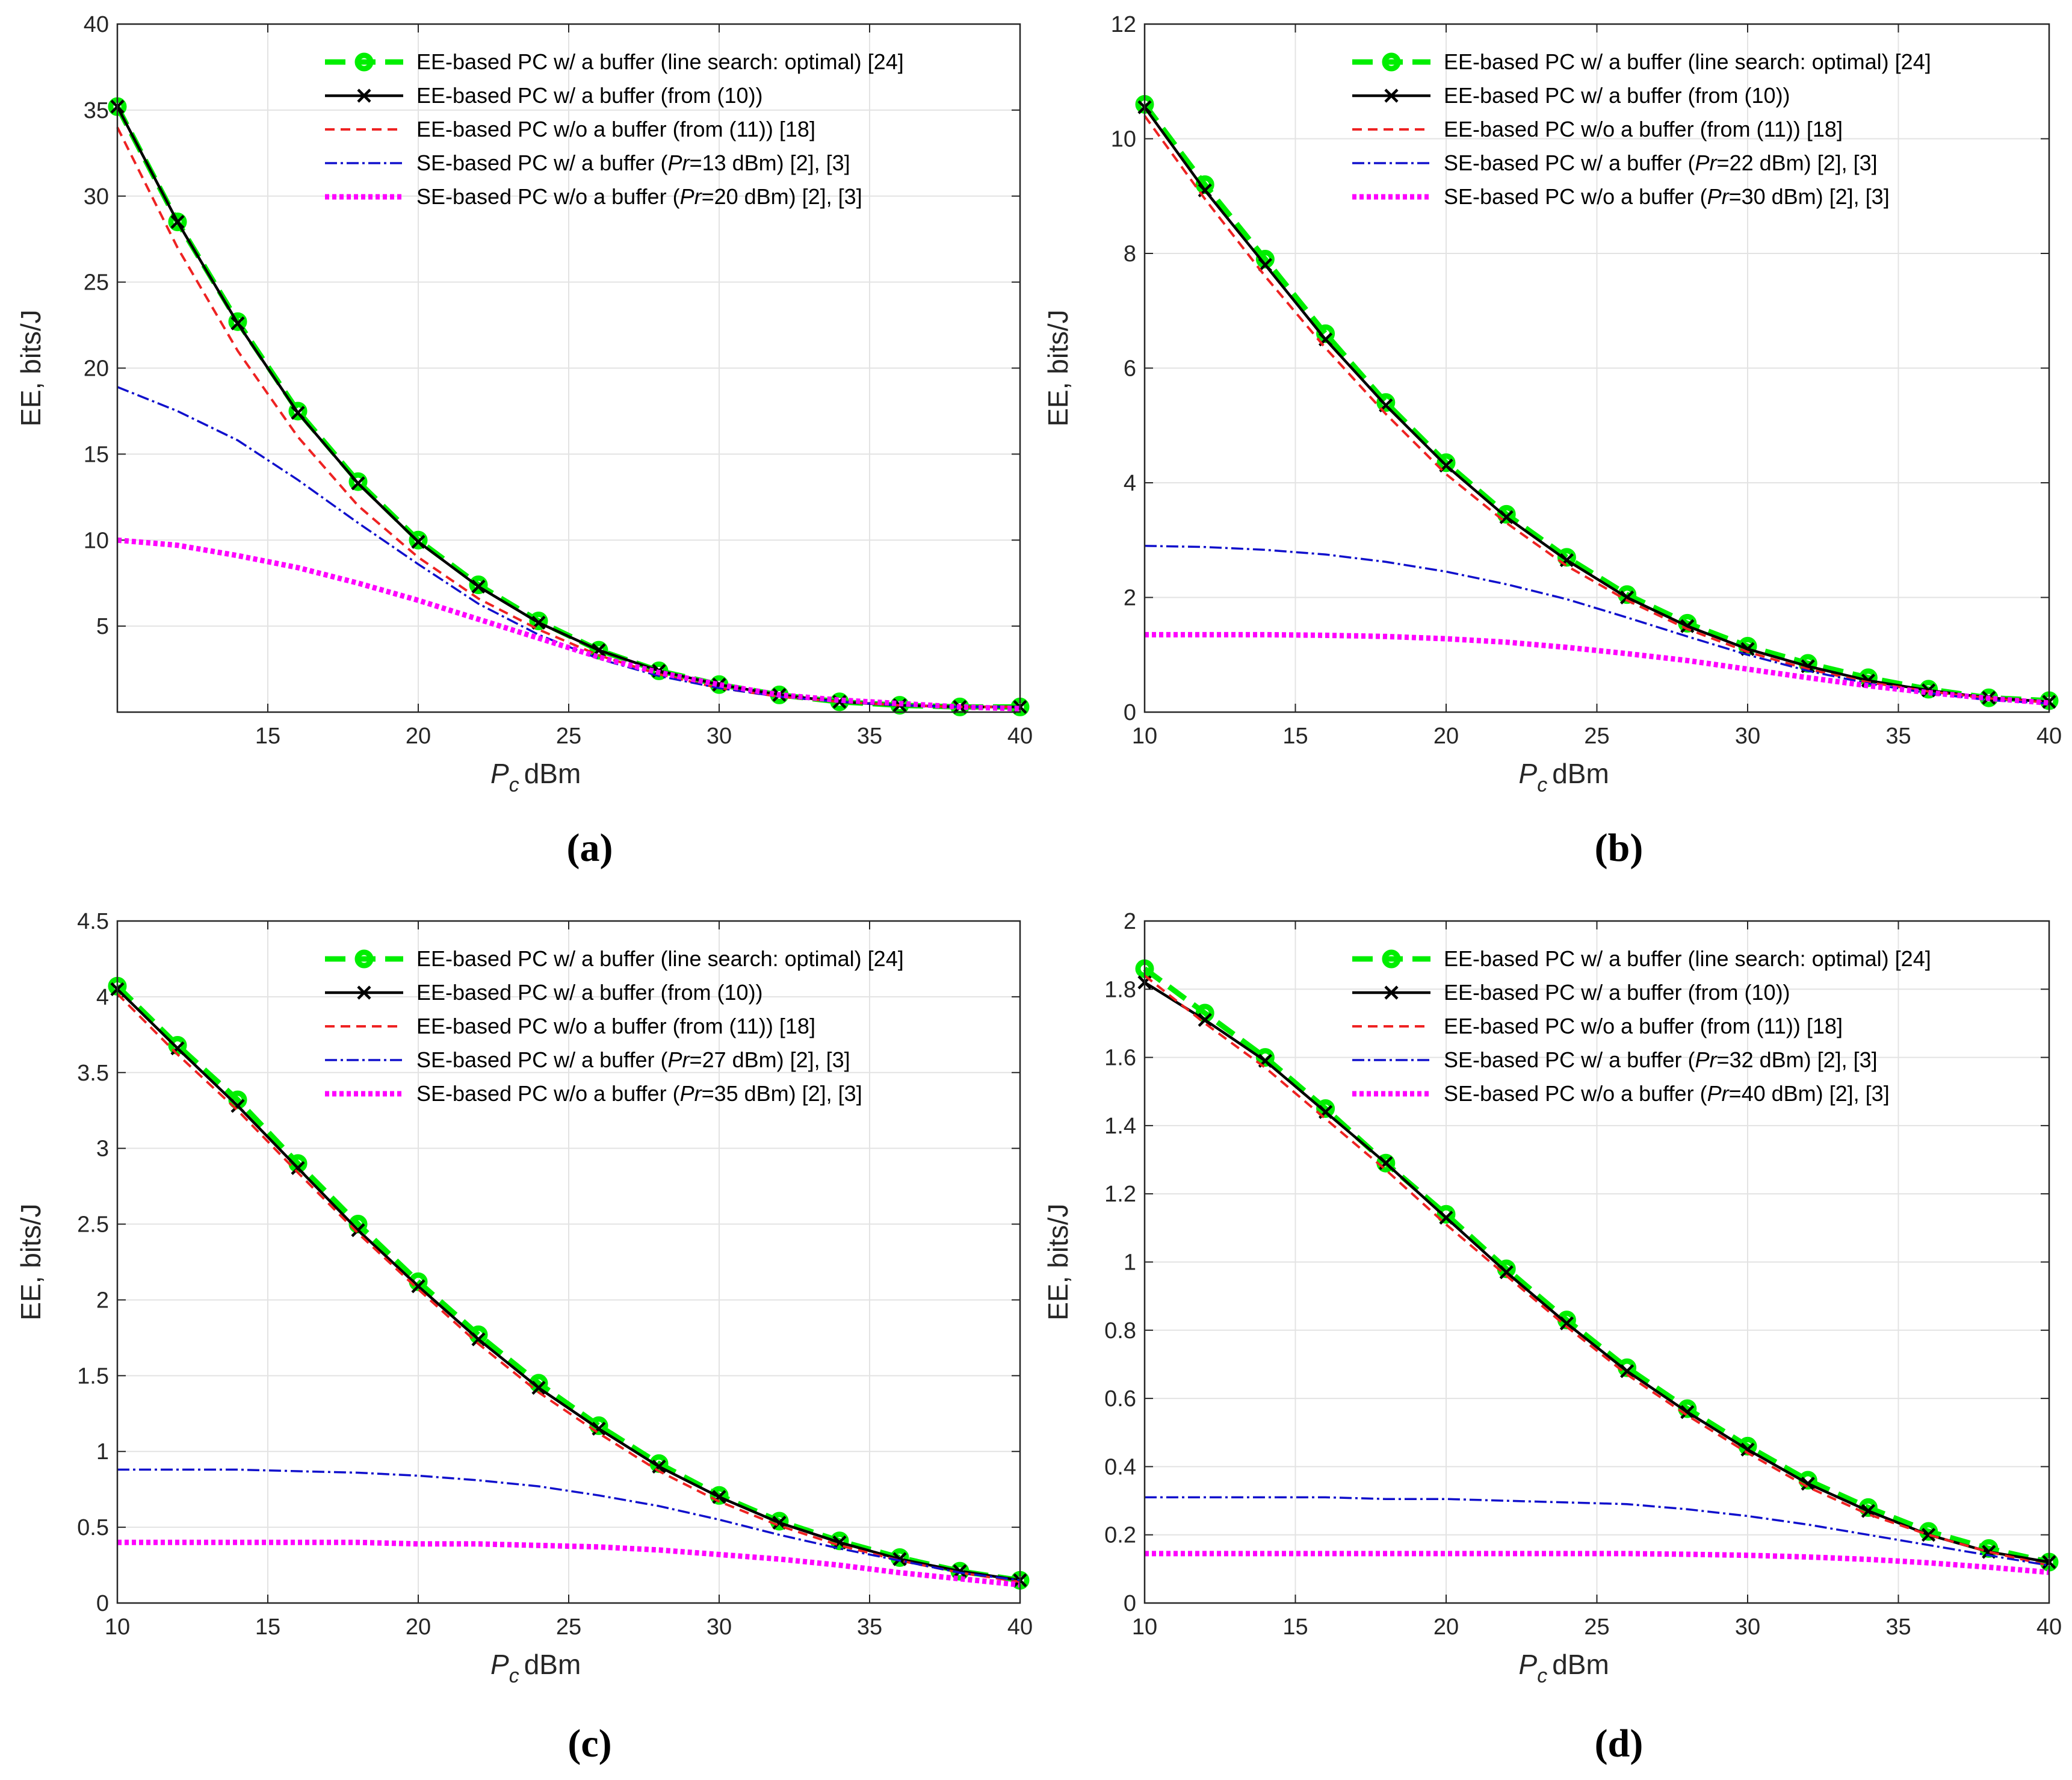 The image size is (2072, 1780). What do you see at coordinates (102, 1603) in the screenshot?
I see `y-tick-label: 0` at bounding box center [102, 1603].